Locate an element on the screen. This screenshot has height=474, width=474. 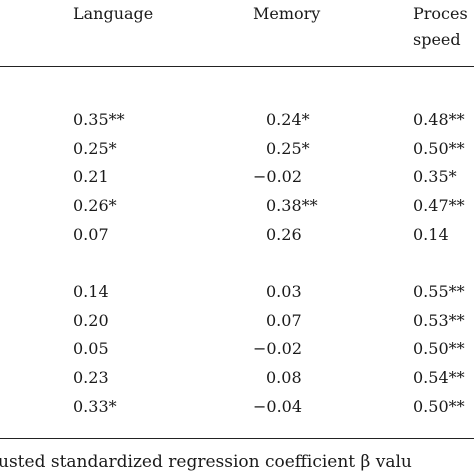
table-cell: 0.55** is located at coordinates (439, 291).